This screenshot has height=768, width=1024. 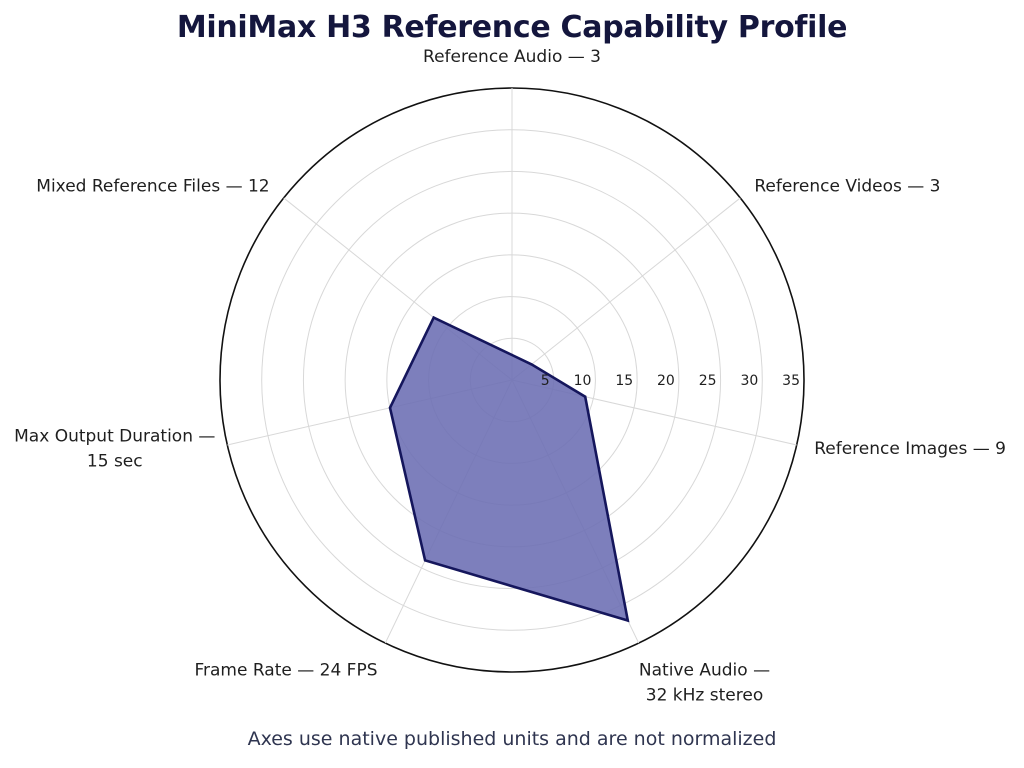 I want to click on radar-series, so click(x=509, y=469).